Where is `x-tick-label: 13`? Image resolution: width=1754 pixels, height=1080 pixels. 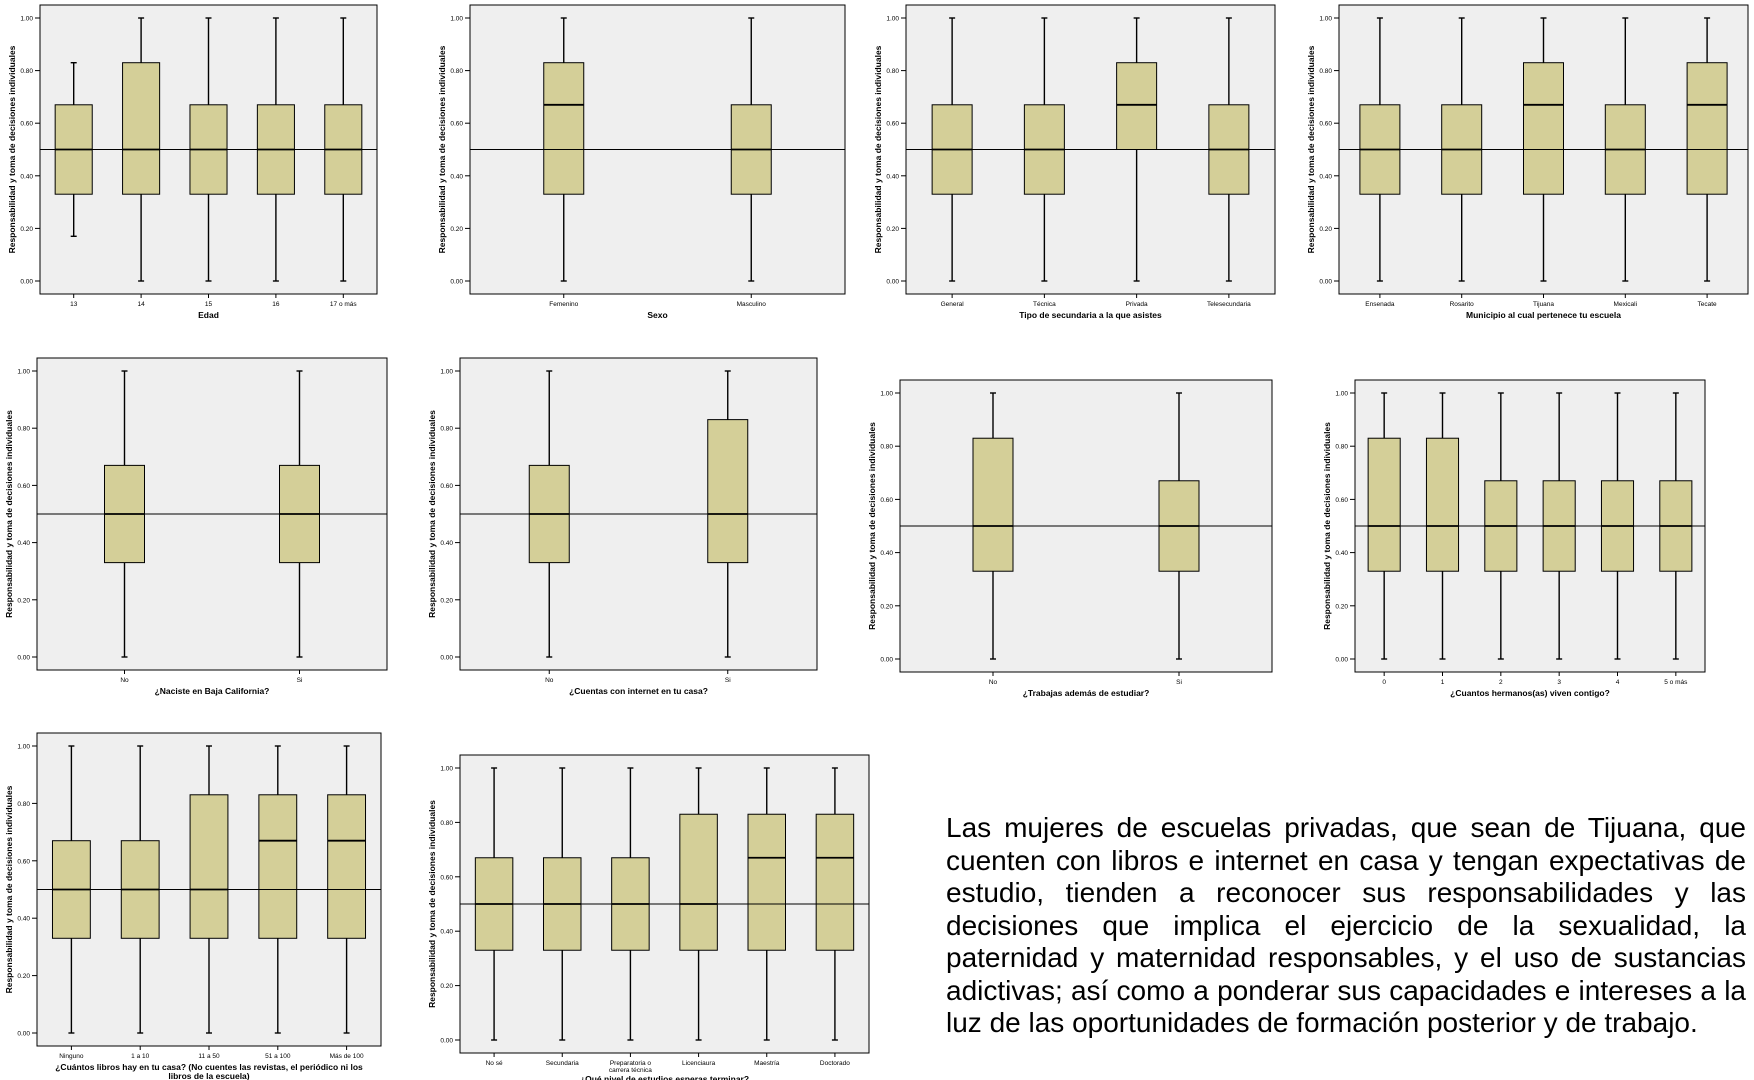
x-tick-label: 13 is located at coordinates (74, 304).